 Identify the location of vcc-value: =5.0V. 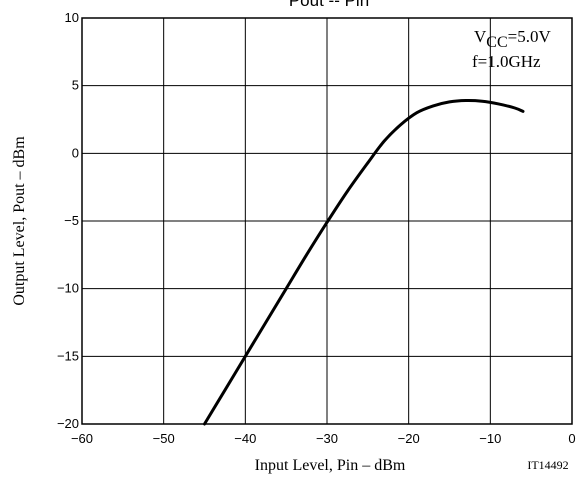
(530, 36).